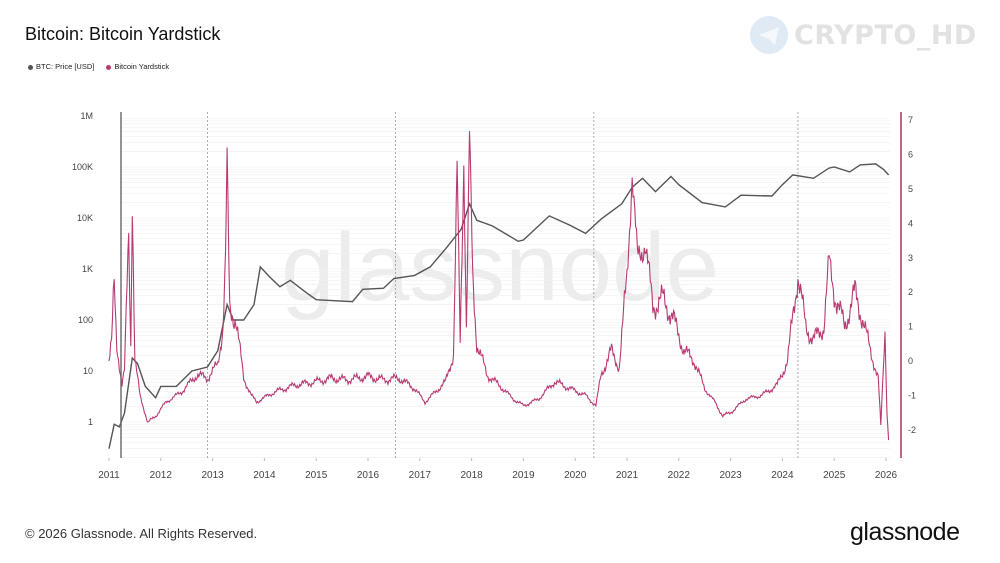 This screenshot has width=1000, height=563. Describe the element at coordinates (910, 155) in the screenshot. I see `y-right-tick-label: 6` at that location.